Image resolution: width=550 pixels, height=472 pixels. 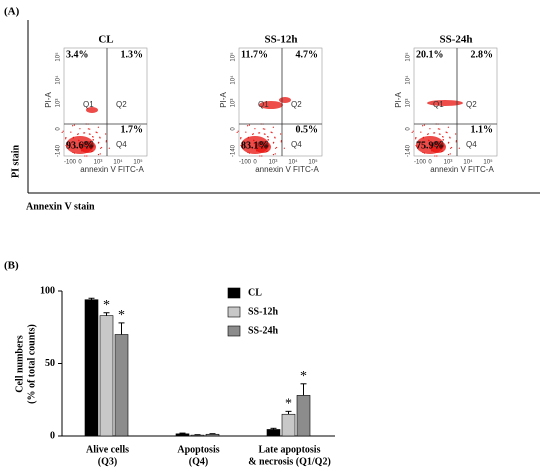 What do you see at coordinates (288, 404) in the screenshot?
I see `significance: *` at bounding box center [288, 404].